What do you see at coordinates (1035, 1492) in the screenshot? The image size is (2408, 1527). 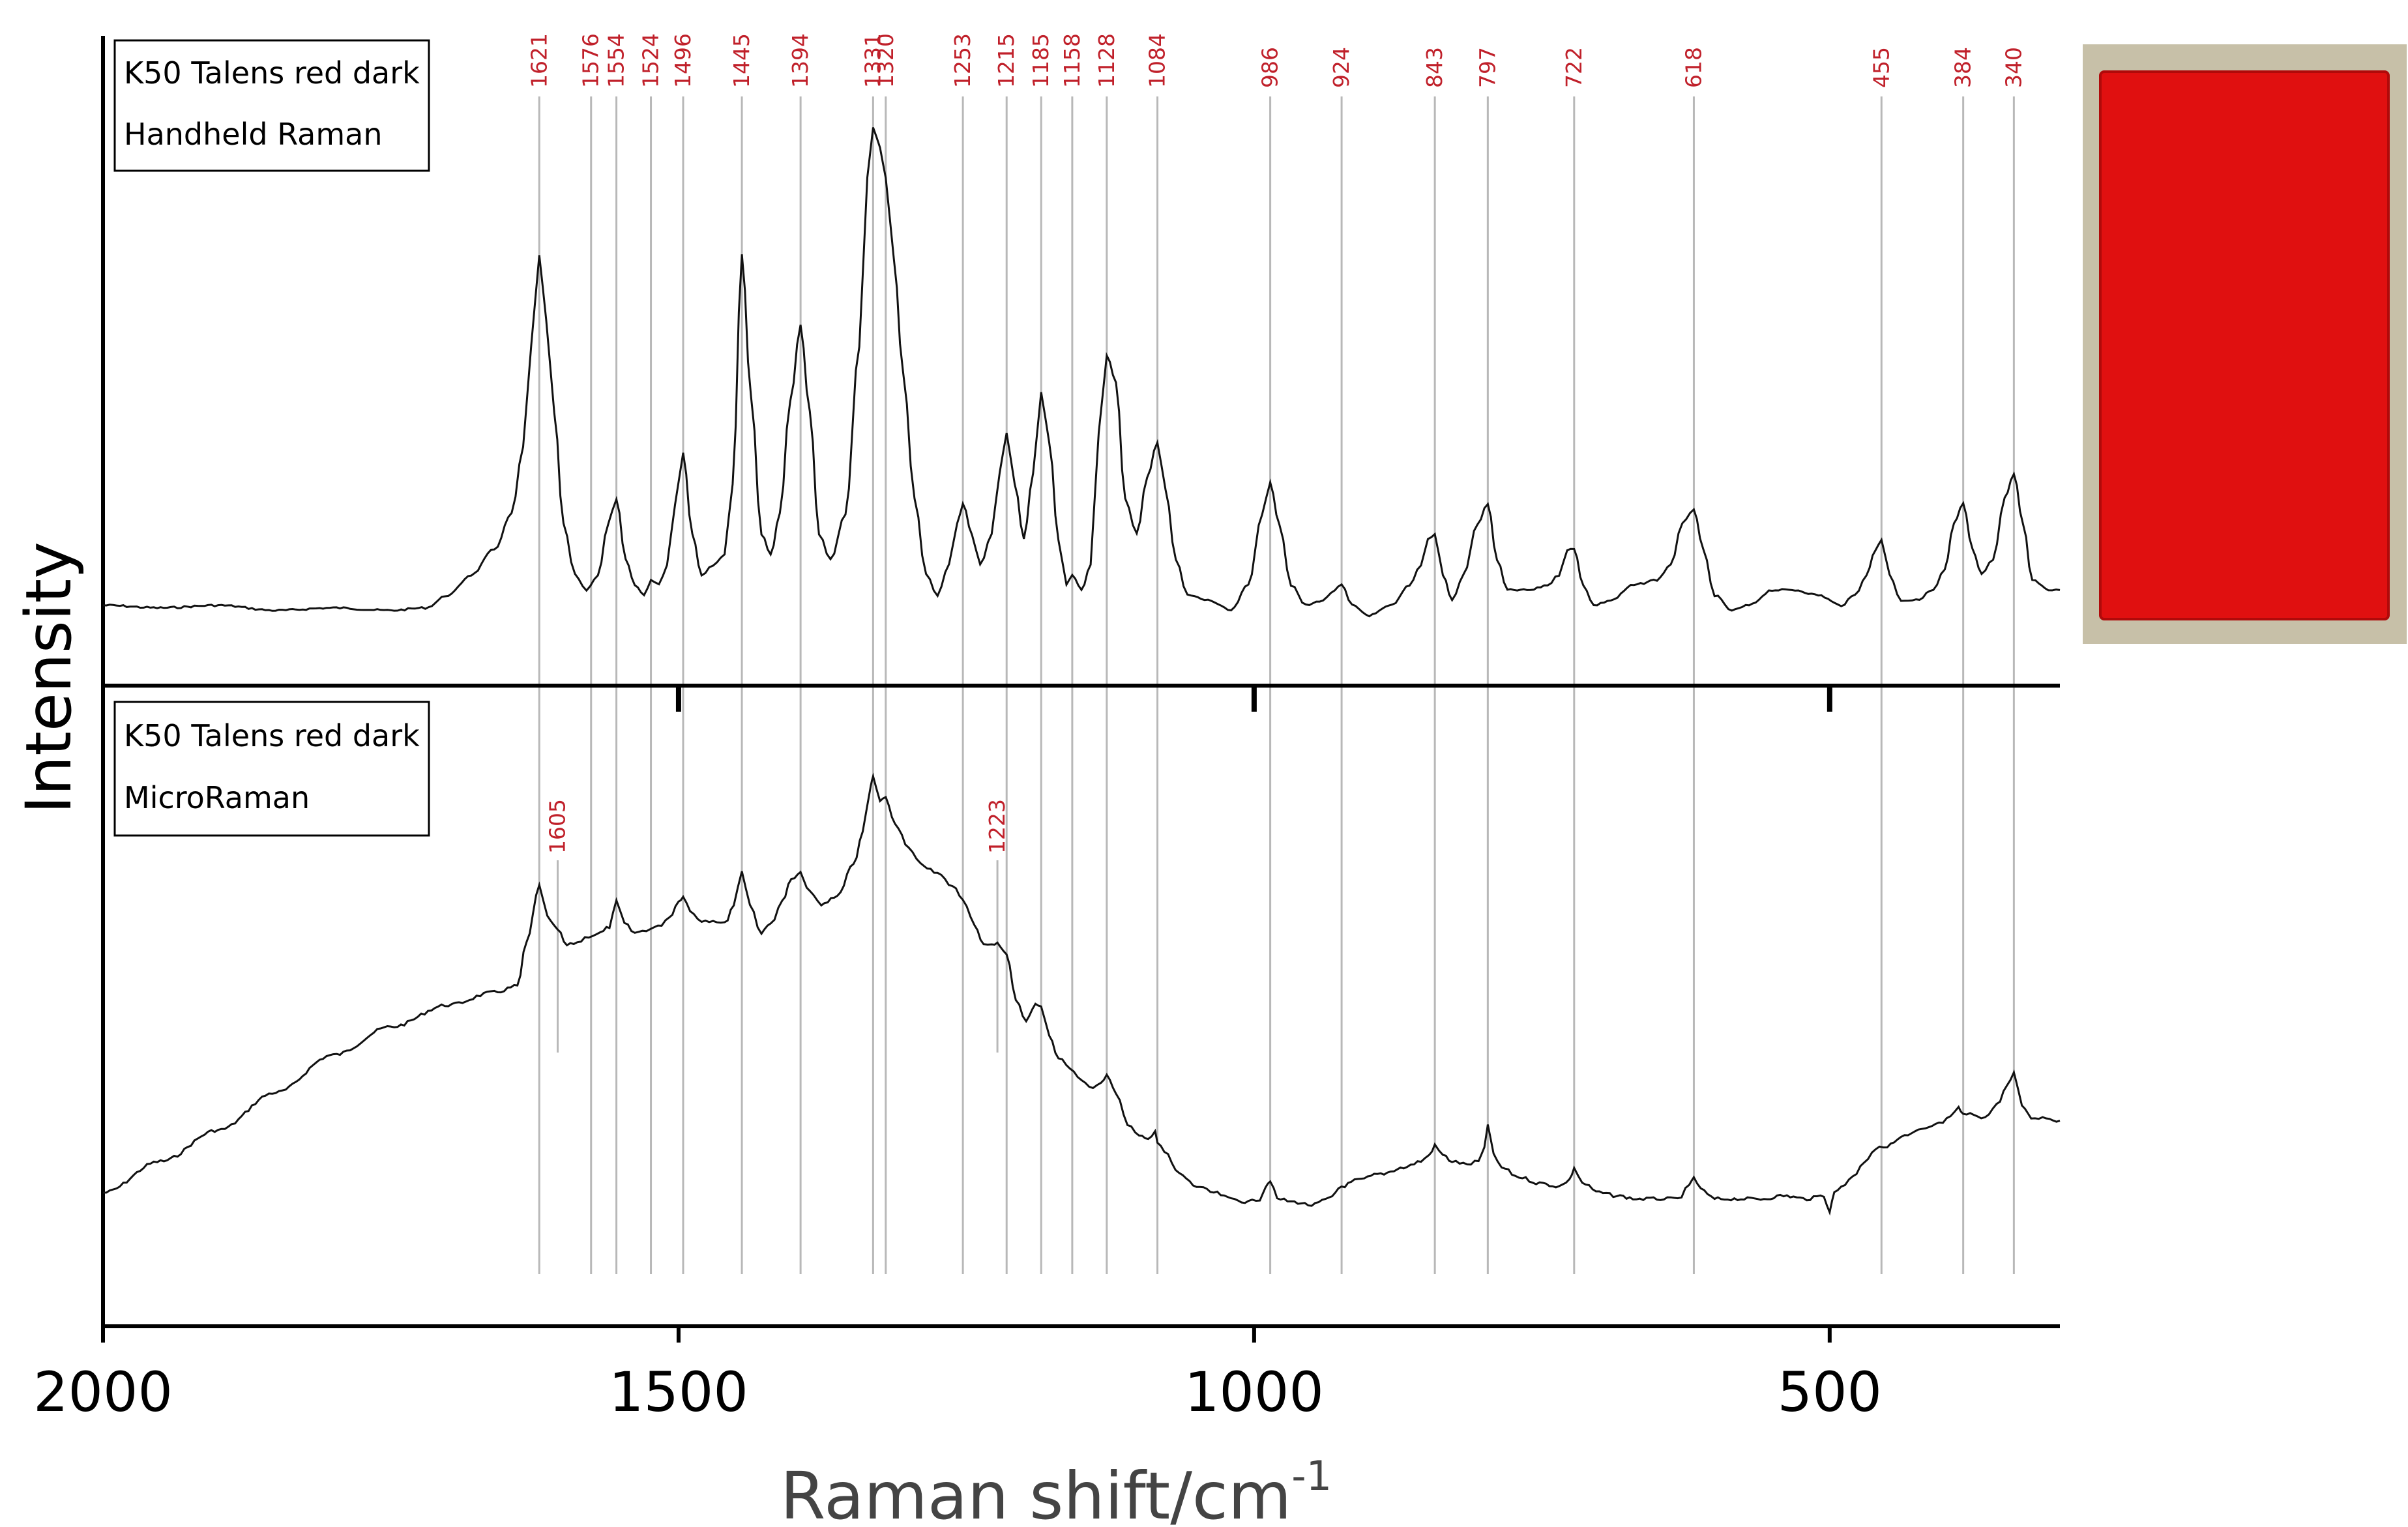 I see `x-axis-title-main: Raman shift/cm` at bounding box center [1035, 1492].